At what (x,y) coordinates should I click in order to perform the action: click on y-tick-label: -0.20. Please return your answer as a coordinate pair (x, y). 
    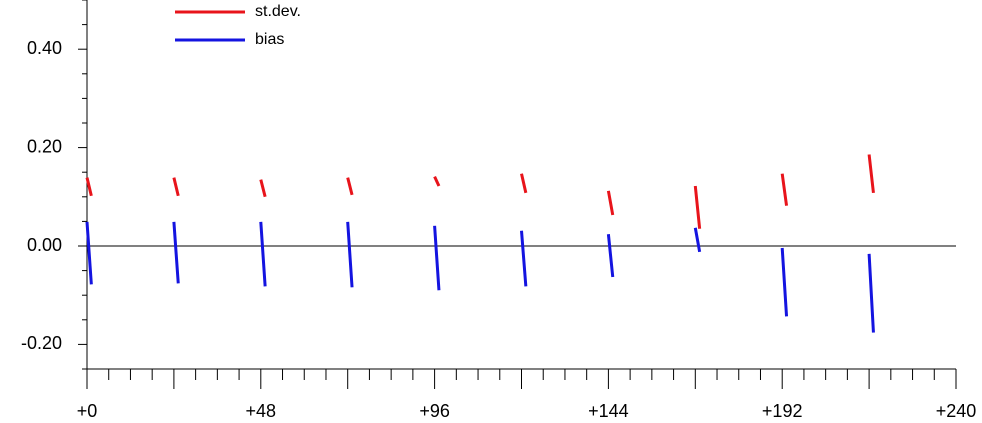
    Looking at the image, I should click on (41, 343).